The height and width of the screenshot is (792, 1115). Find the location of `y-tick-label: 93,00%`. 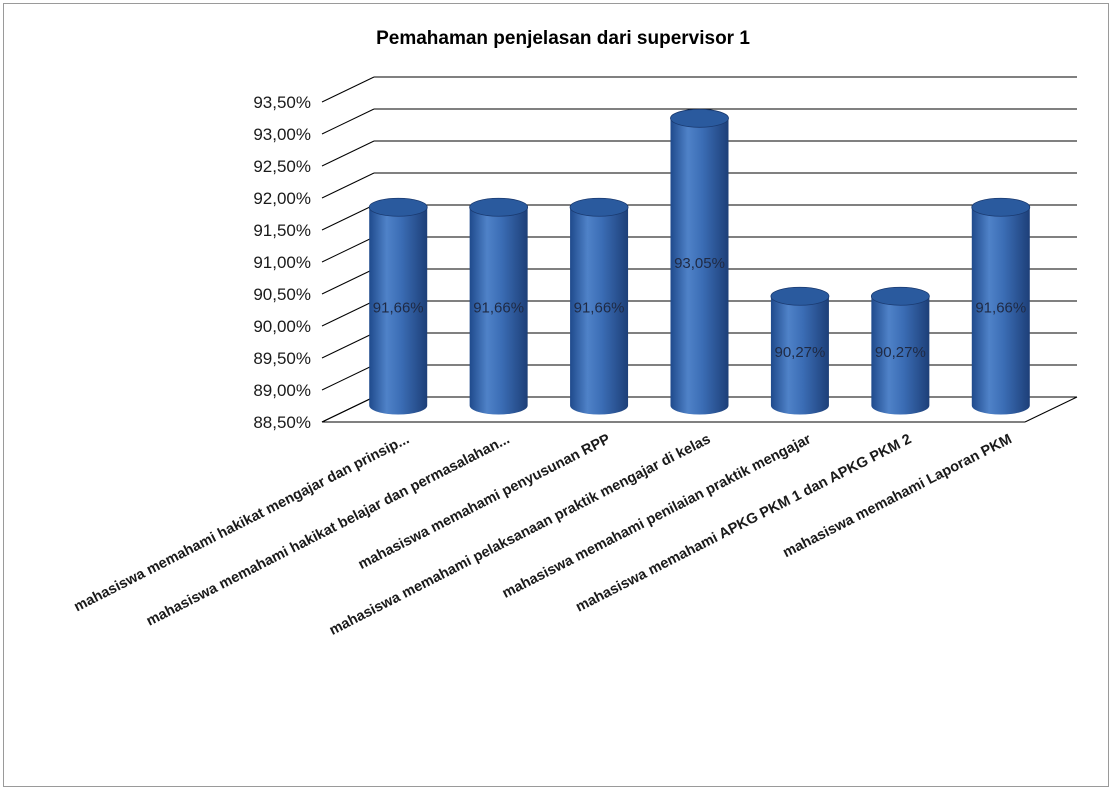

y-tick-label: 93,00% is located at coordinates (282, 134).